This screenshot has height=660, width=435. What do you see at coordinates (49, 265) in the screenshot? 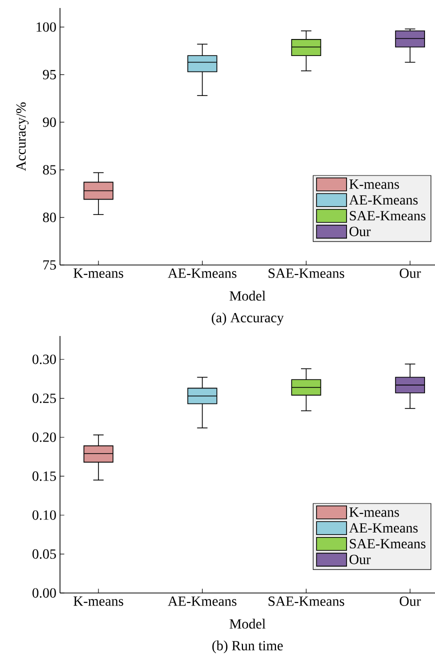
I see `y-tick-label: 75` at bounding box center [49, 265].